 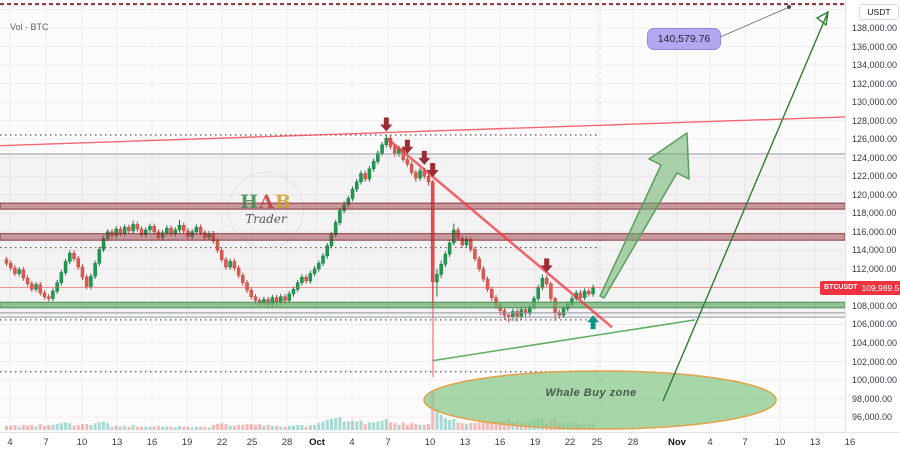 I want to click on price-axis-label: 134,000.00, so click(x=875, y=65).